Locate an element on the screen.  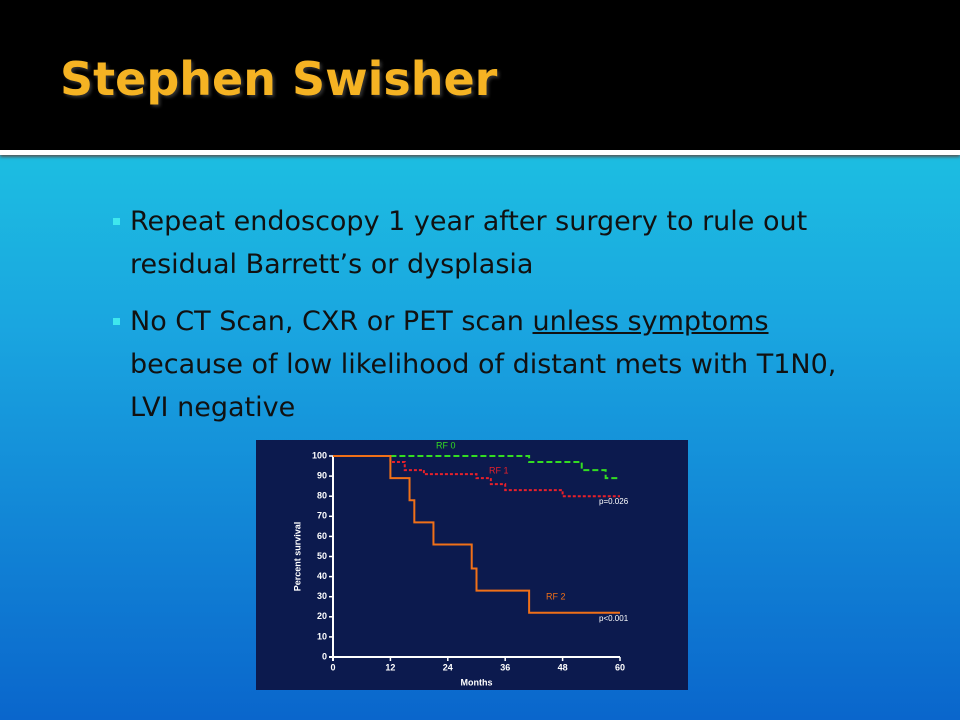
series-label: RF 0 is located at coordinates (446, 445).